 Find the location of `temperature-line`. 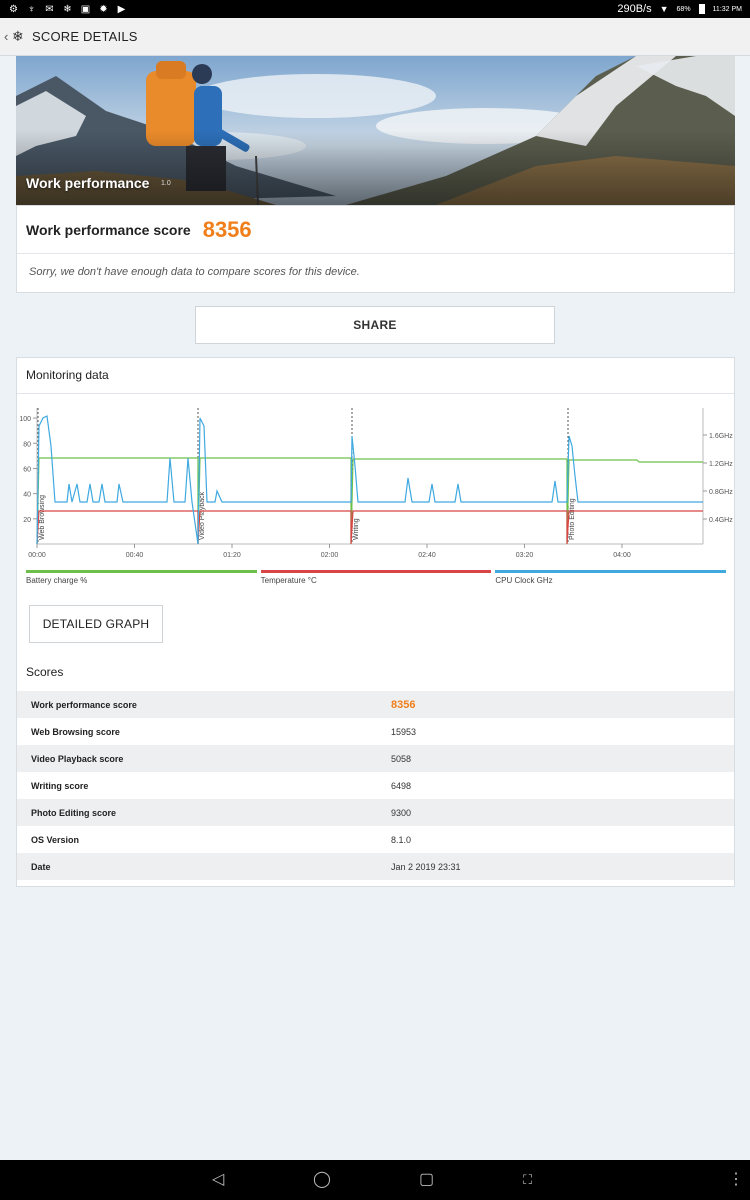

temperature-line is located at coordinates (369, 527).